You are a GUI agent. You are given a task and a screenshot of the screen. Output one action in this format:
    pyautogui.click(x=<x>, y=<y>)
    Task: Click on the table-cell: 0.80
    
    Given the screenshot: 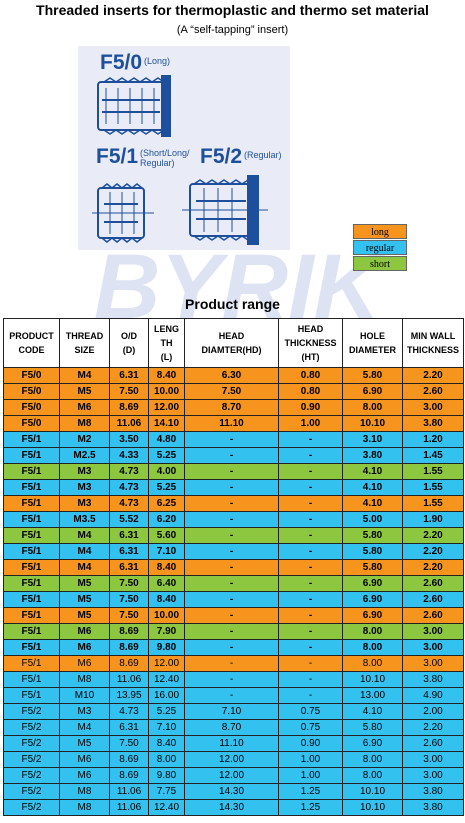 What is the action you would take?
    pyautogui.click(x=310, y=375)
    